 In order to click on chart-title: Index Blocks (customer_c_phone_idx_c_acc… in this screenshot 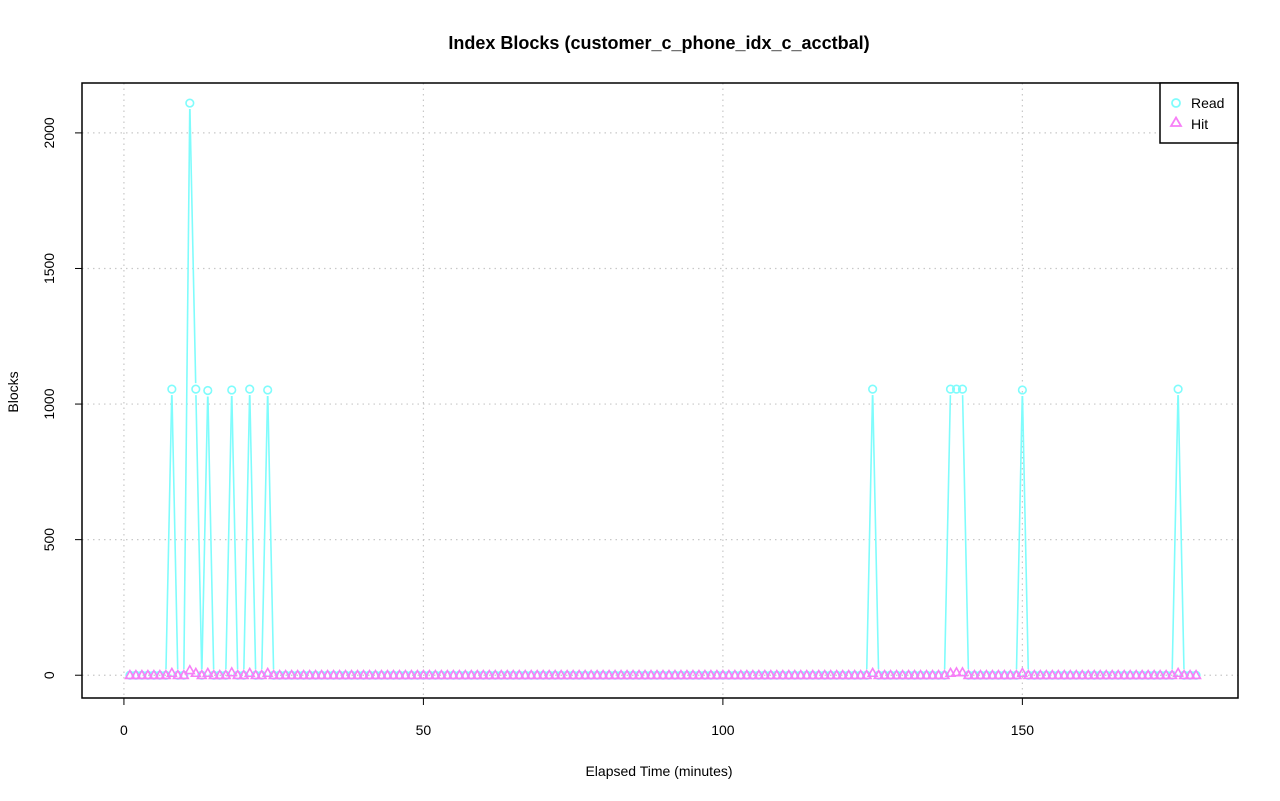, I will do `click(658, 43)`.